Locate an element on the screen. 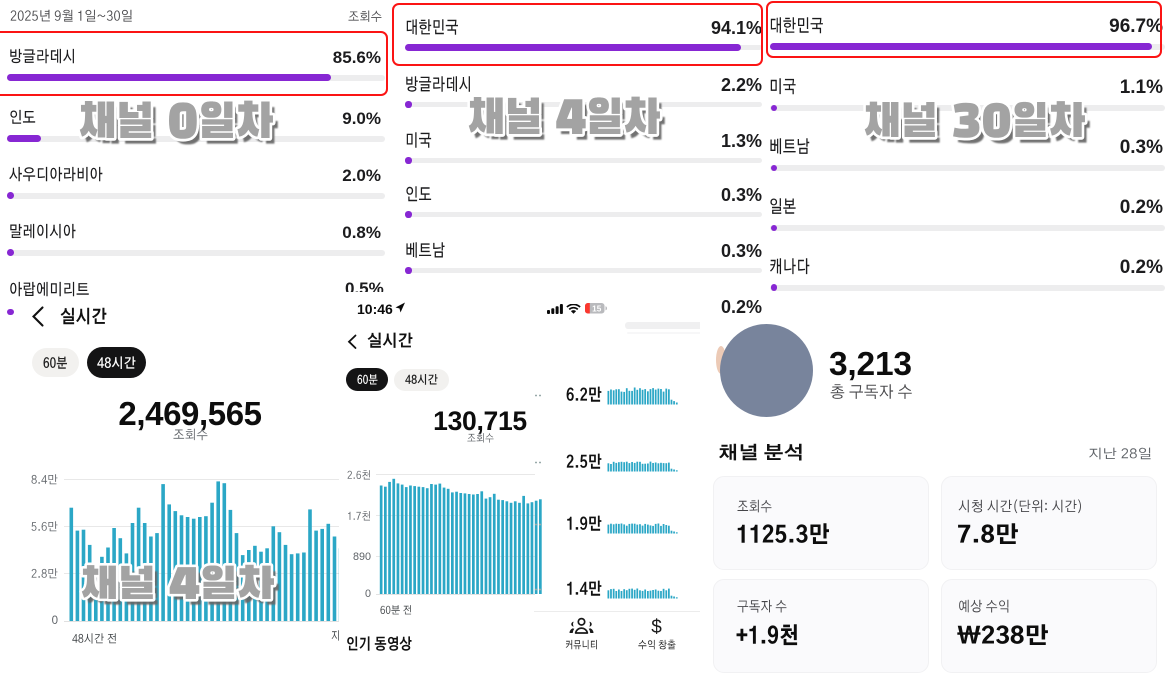 The width and height of the screenshot is (1170, 673). svg-text: 15 is located at coordinates (597, 308).